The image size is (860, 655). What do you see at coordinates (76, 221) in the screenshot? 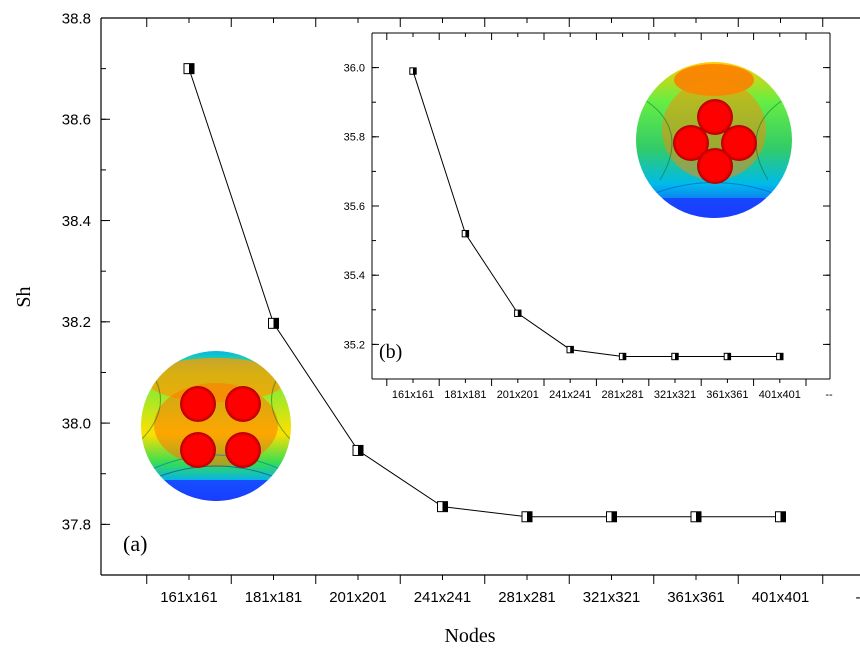
I see `main-y-tick-label: 38.4` at bounding box center [76, 221].